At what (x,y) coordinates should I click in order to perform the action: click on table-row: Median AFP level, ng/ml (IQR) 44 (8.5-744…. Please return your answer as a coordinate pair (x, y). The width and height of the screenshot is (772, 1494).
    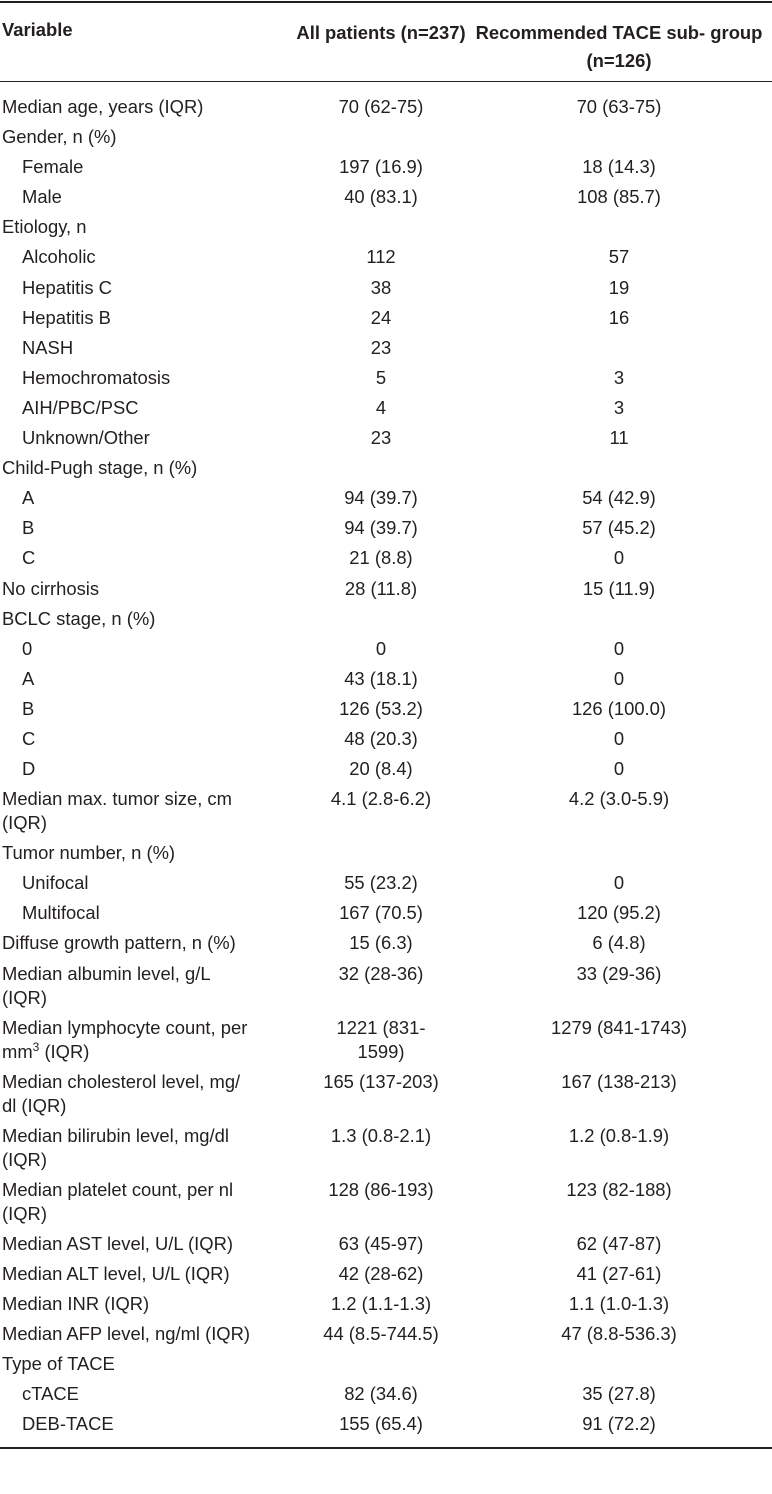
    Looking at the image, I should click on (386, 1334).